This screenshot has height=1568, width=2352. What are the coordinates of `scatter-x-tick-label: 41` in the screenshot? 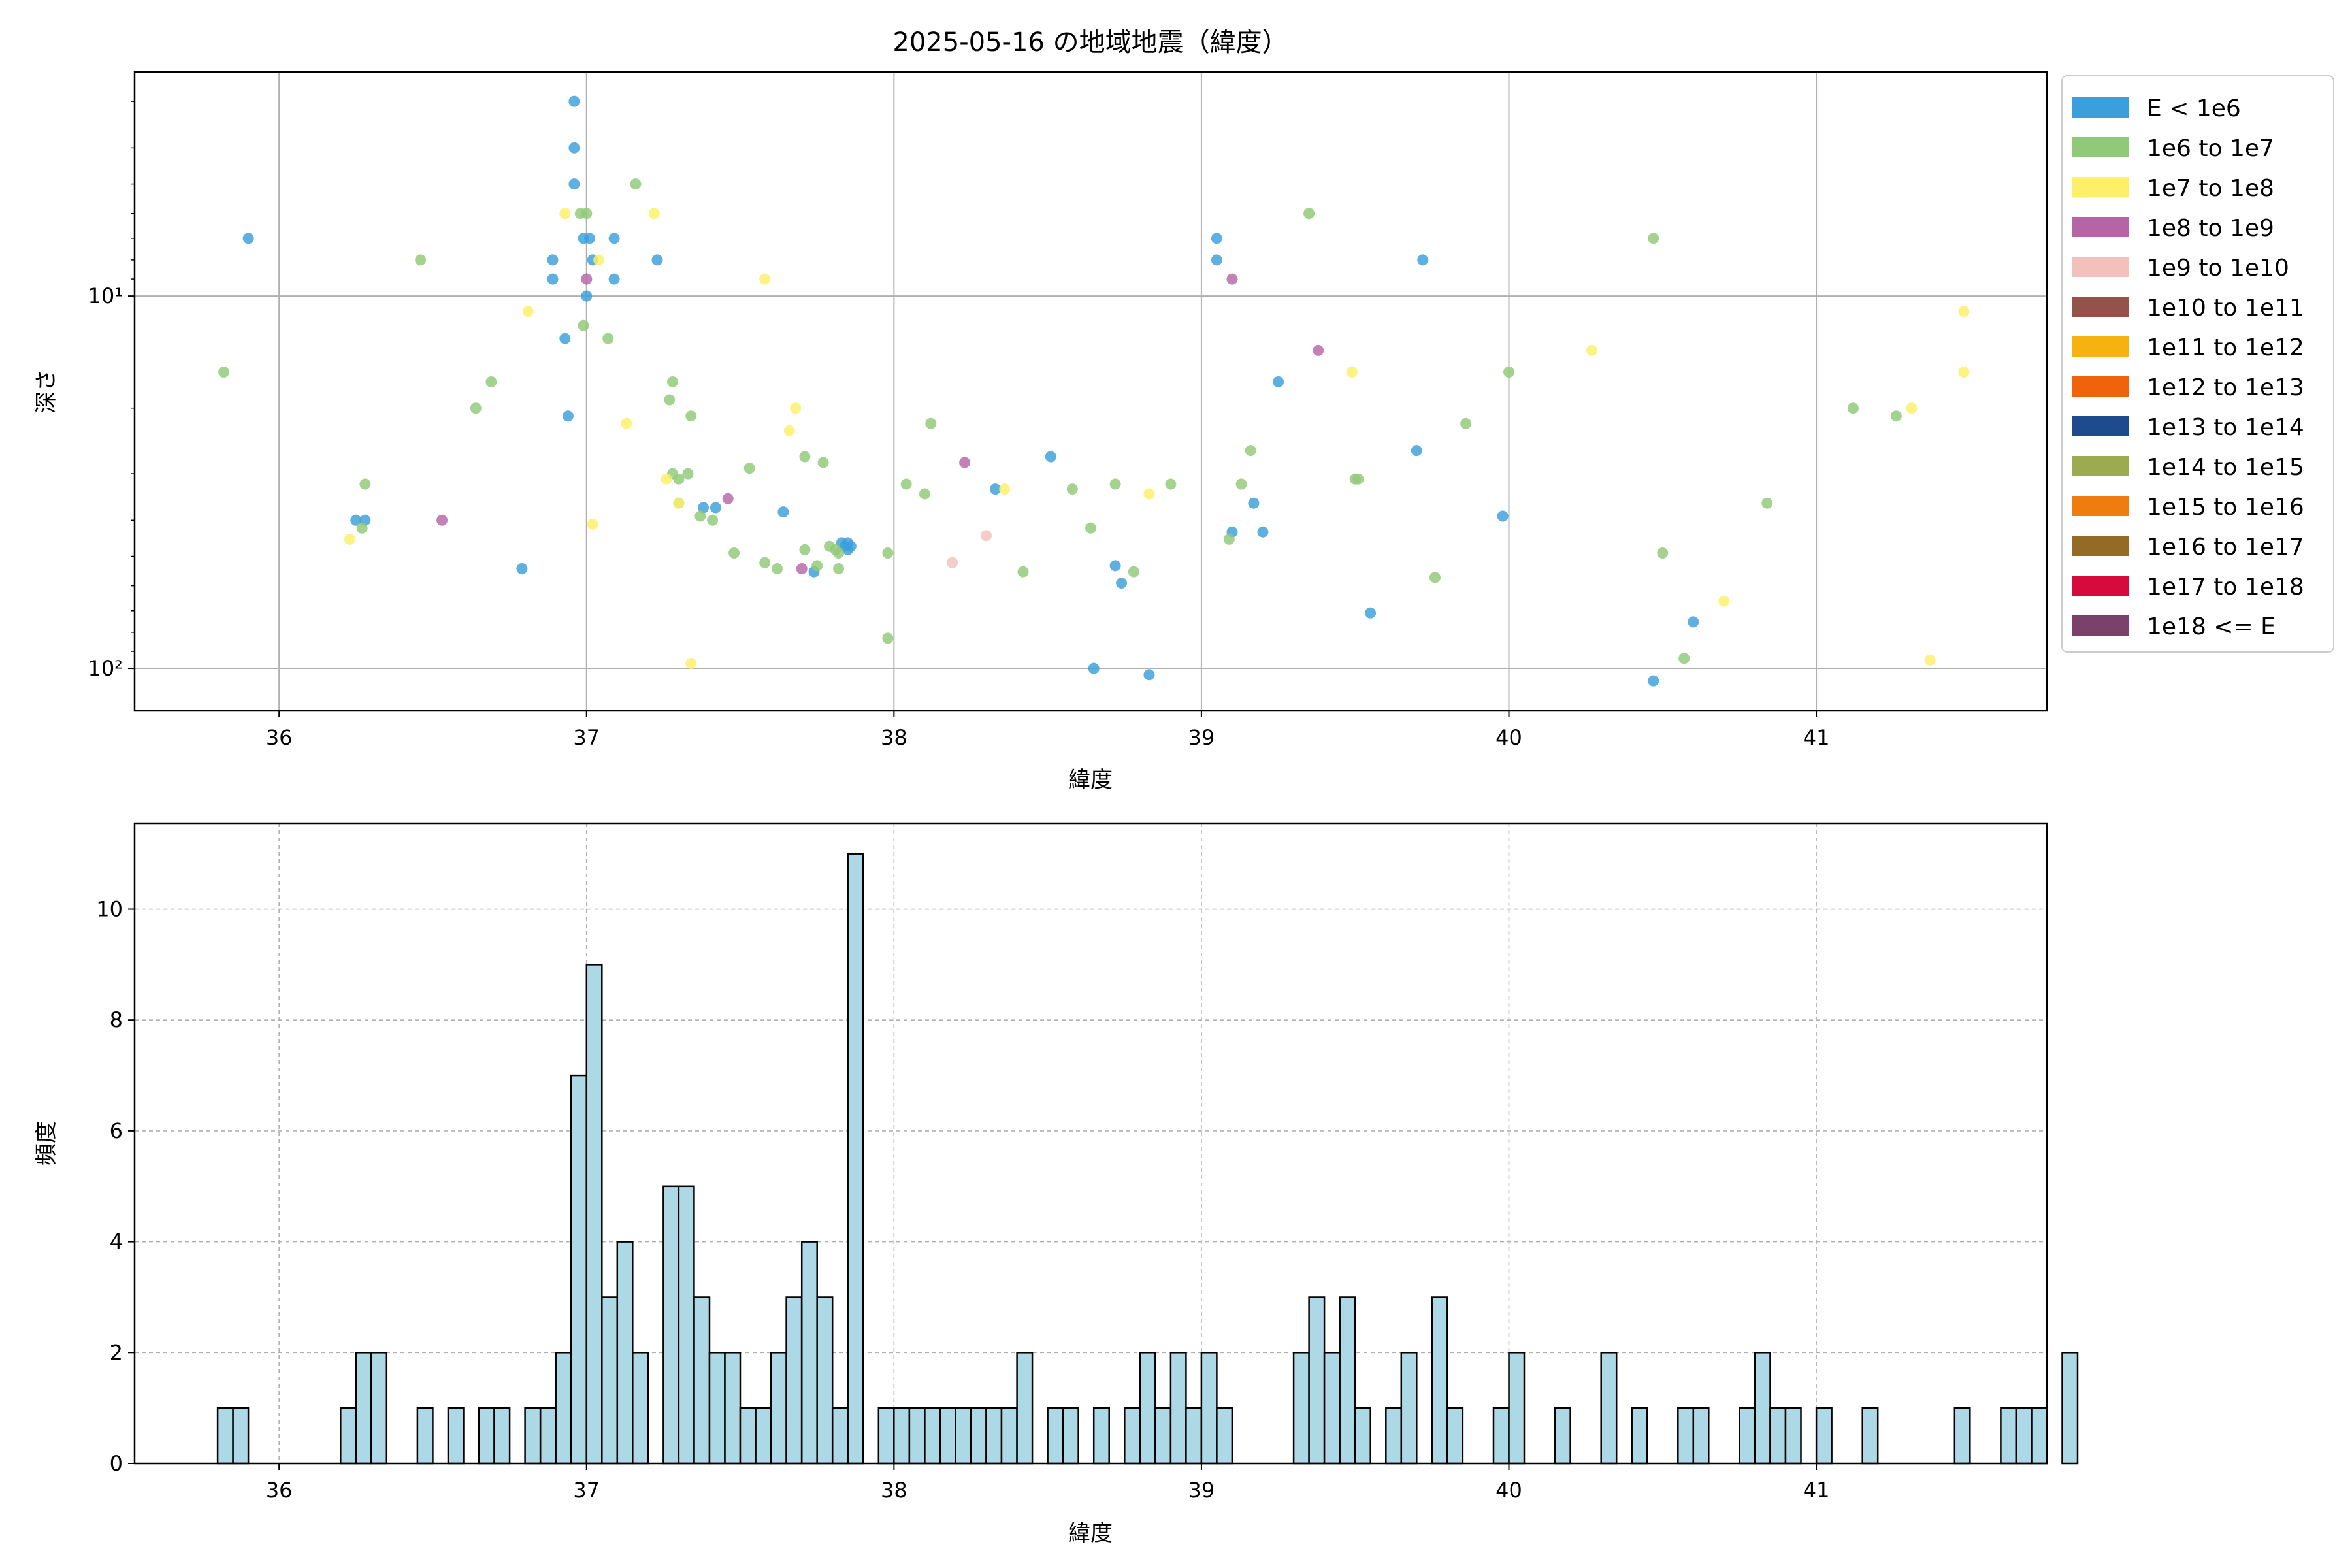 It's located at (1816, 737).